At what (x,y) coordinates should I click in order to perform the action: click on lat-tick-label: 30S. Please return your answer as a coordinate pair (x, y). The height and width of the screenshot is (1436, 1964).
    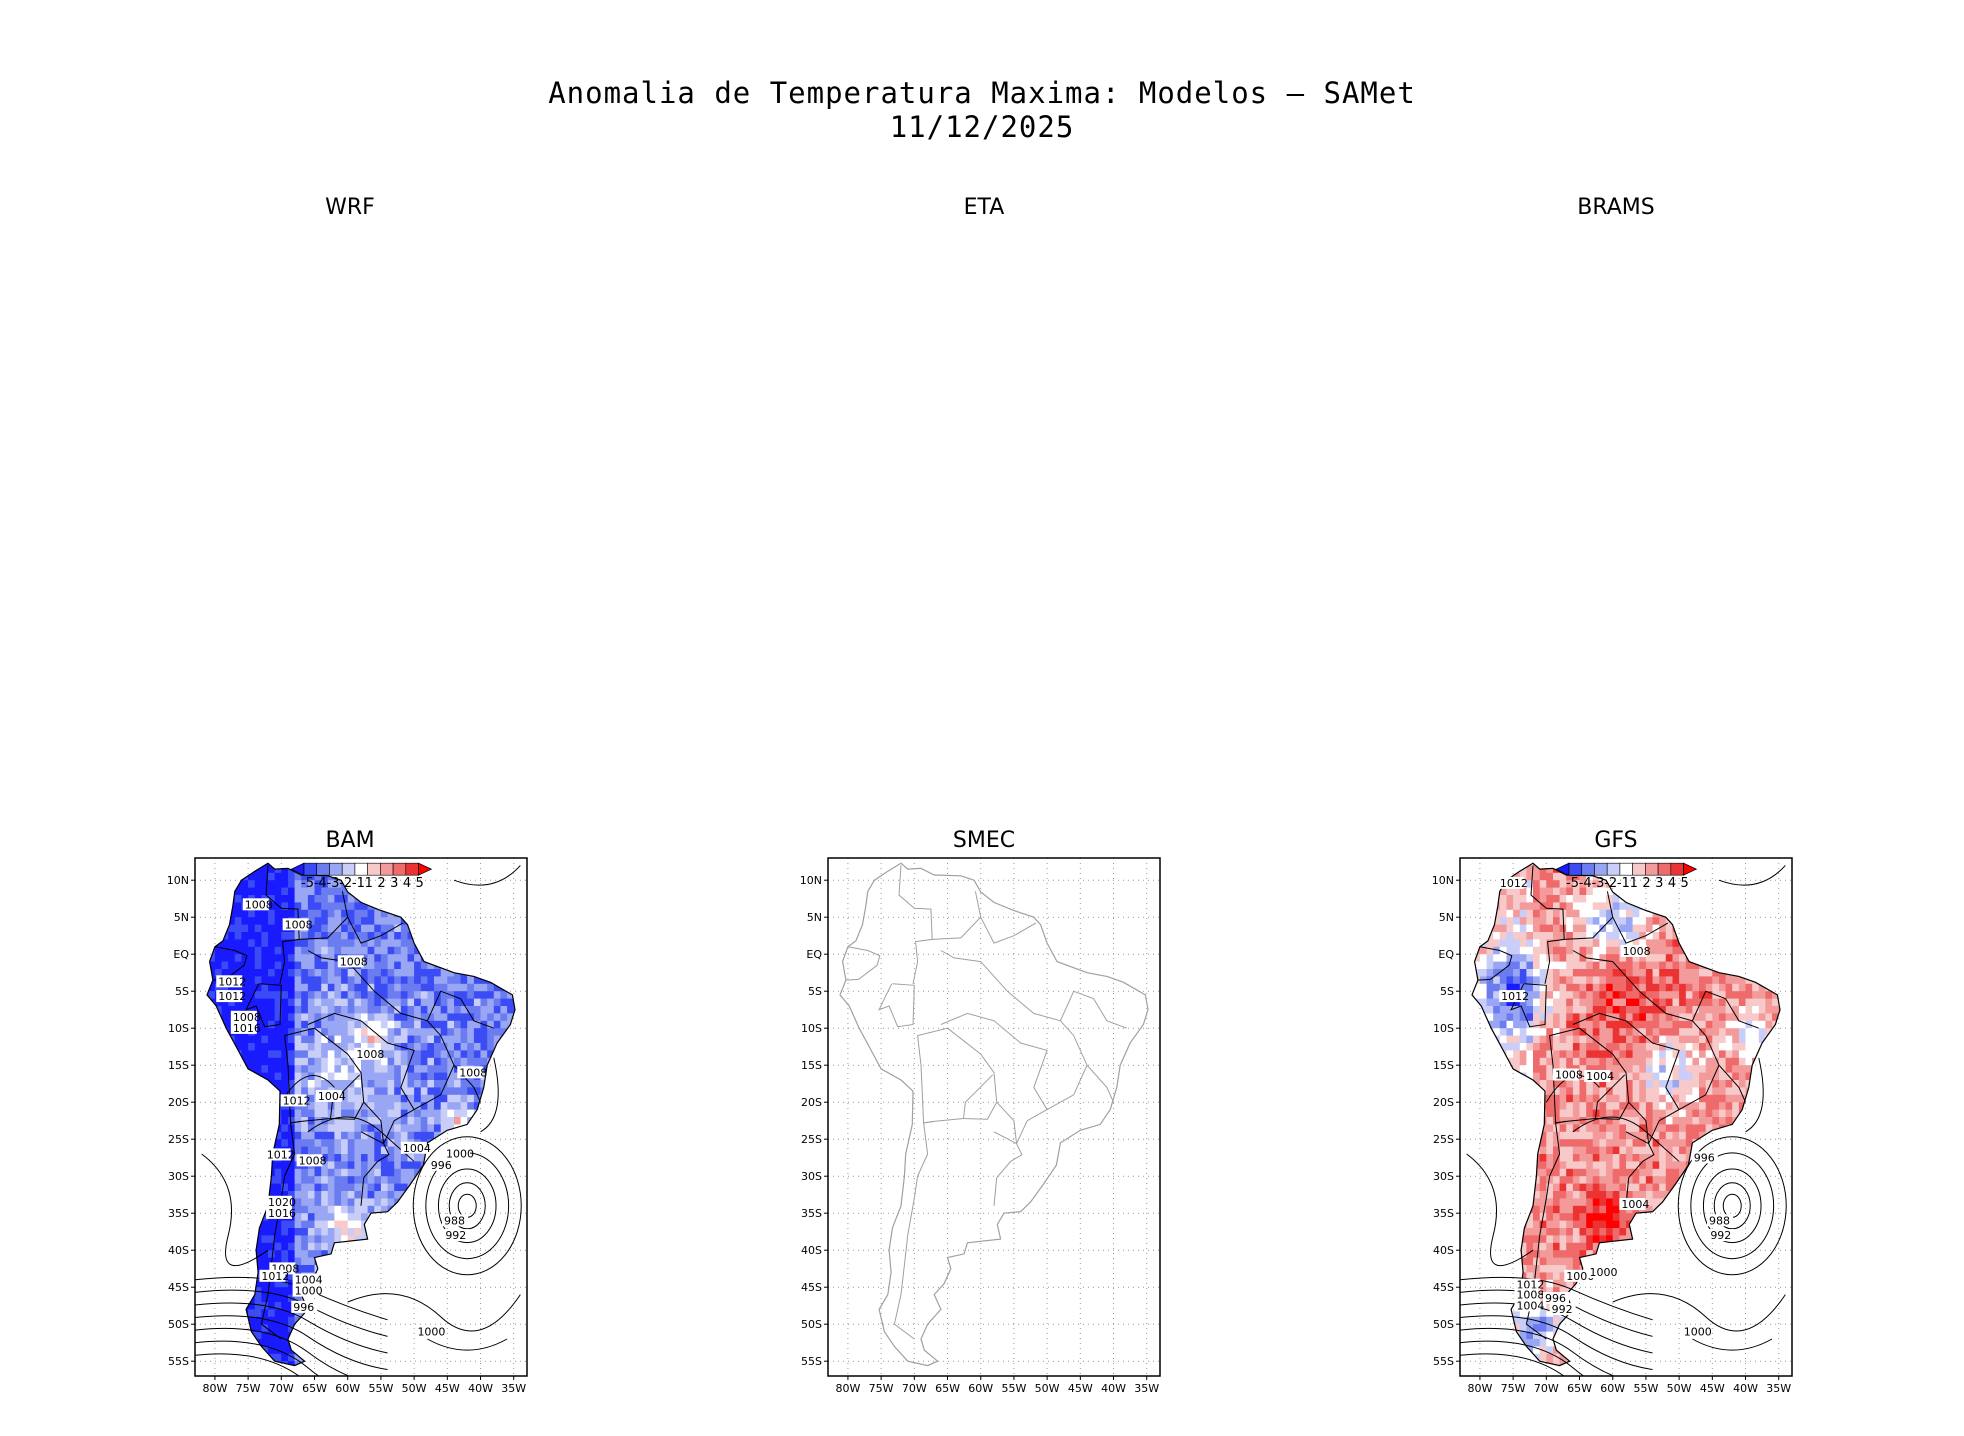
    Looking at the image, I should click on (178, 1176).